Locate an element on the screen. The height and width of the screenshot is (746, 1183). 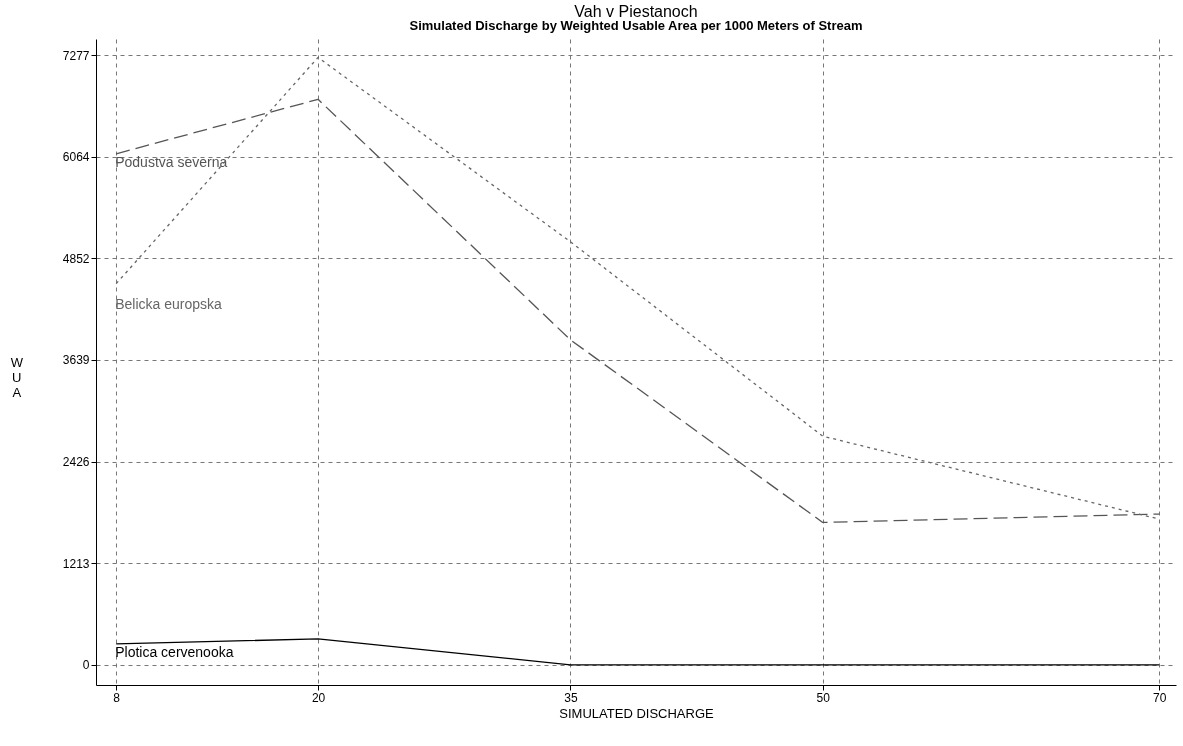
chart-subtitle: Simulated Discharge by Weighted Usable Area per 1000 Meters of Stream is located at coordinates (636, 25).